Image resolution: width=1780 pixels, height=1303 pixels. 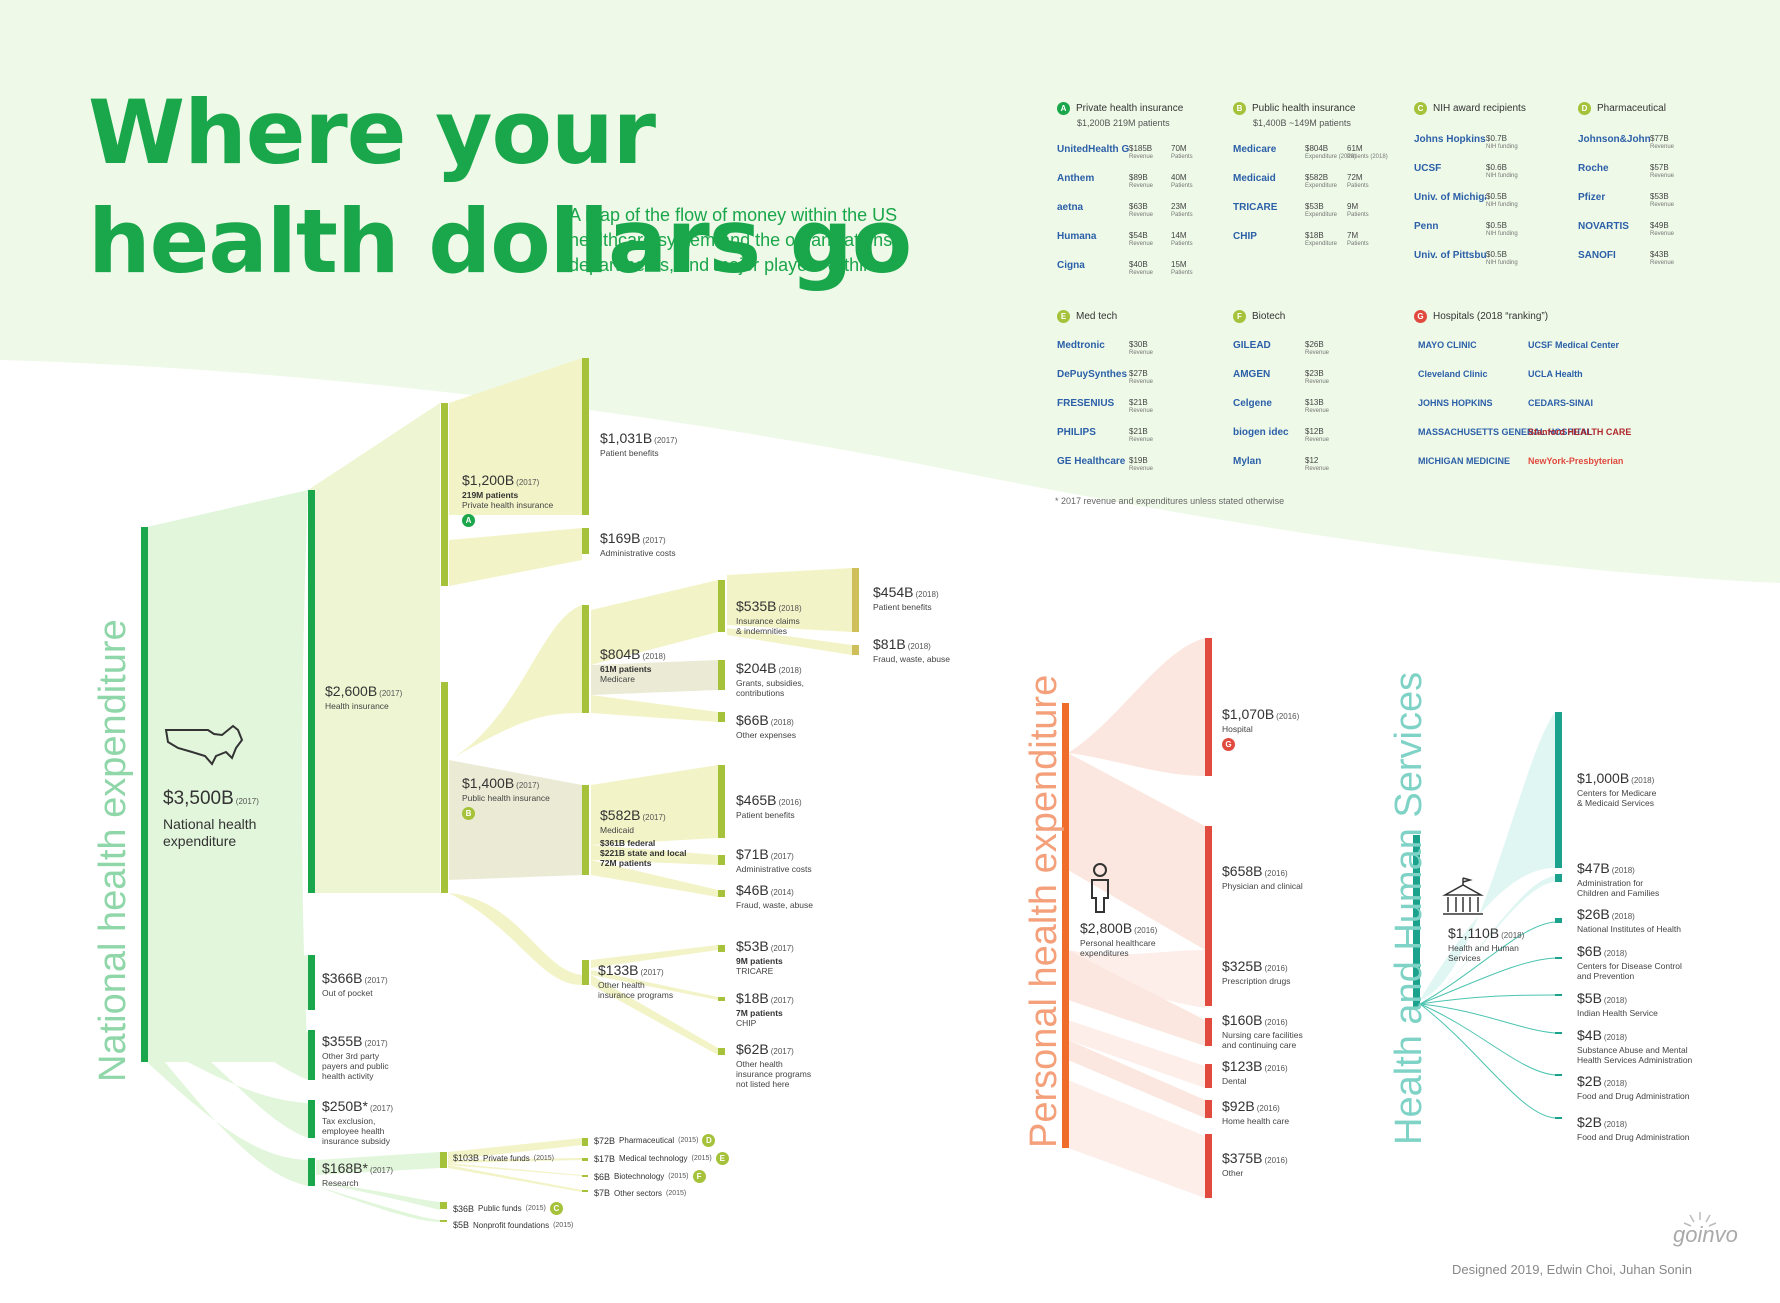 What do you see at coordinates (760, 693) in the screenshot?
I see `description-2: contributions` at bounding box center [760, 693].